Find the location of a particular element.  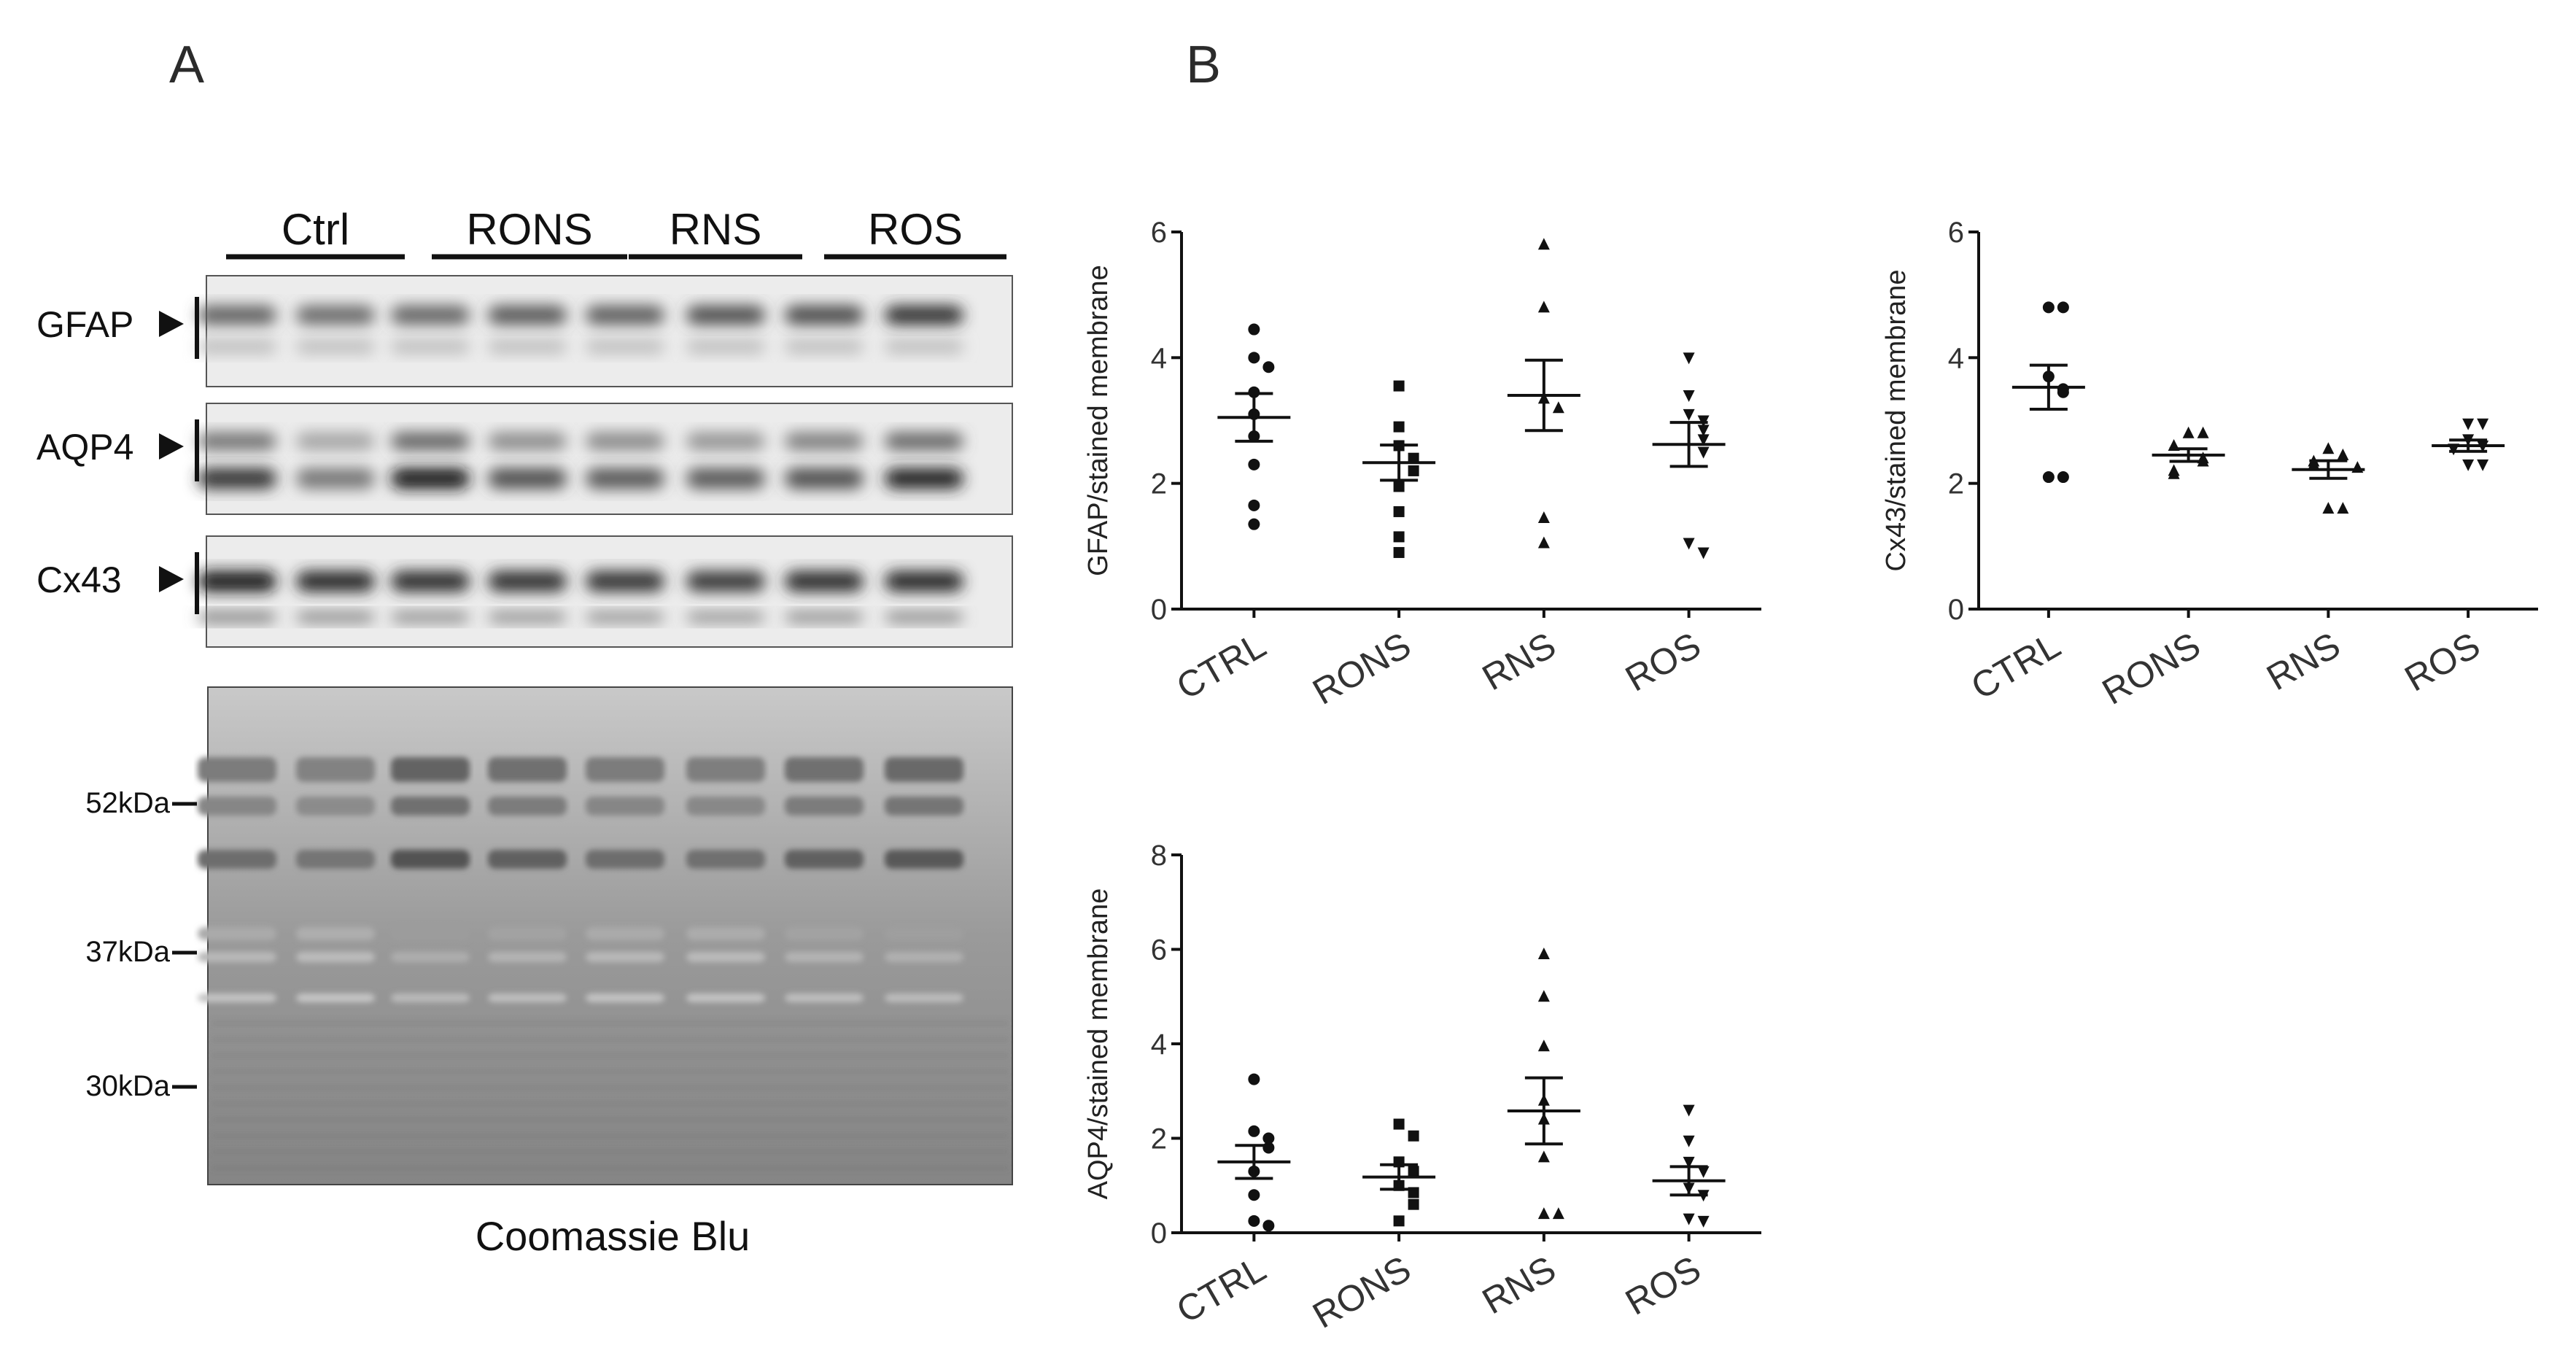

blot-strip-aqp4: AQP4 is located at coordinates (524, 459).